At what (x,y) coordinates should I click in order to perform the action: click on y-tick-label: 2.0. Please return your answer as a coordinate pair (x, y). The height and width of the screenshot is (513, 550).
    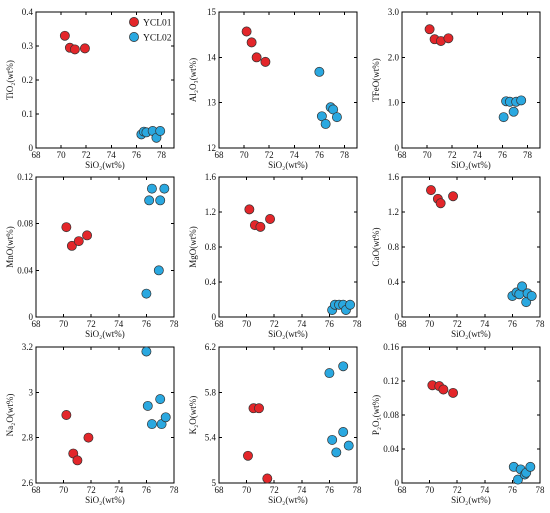
    Looking at the image, I should click on (394, 57).